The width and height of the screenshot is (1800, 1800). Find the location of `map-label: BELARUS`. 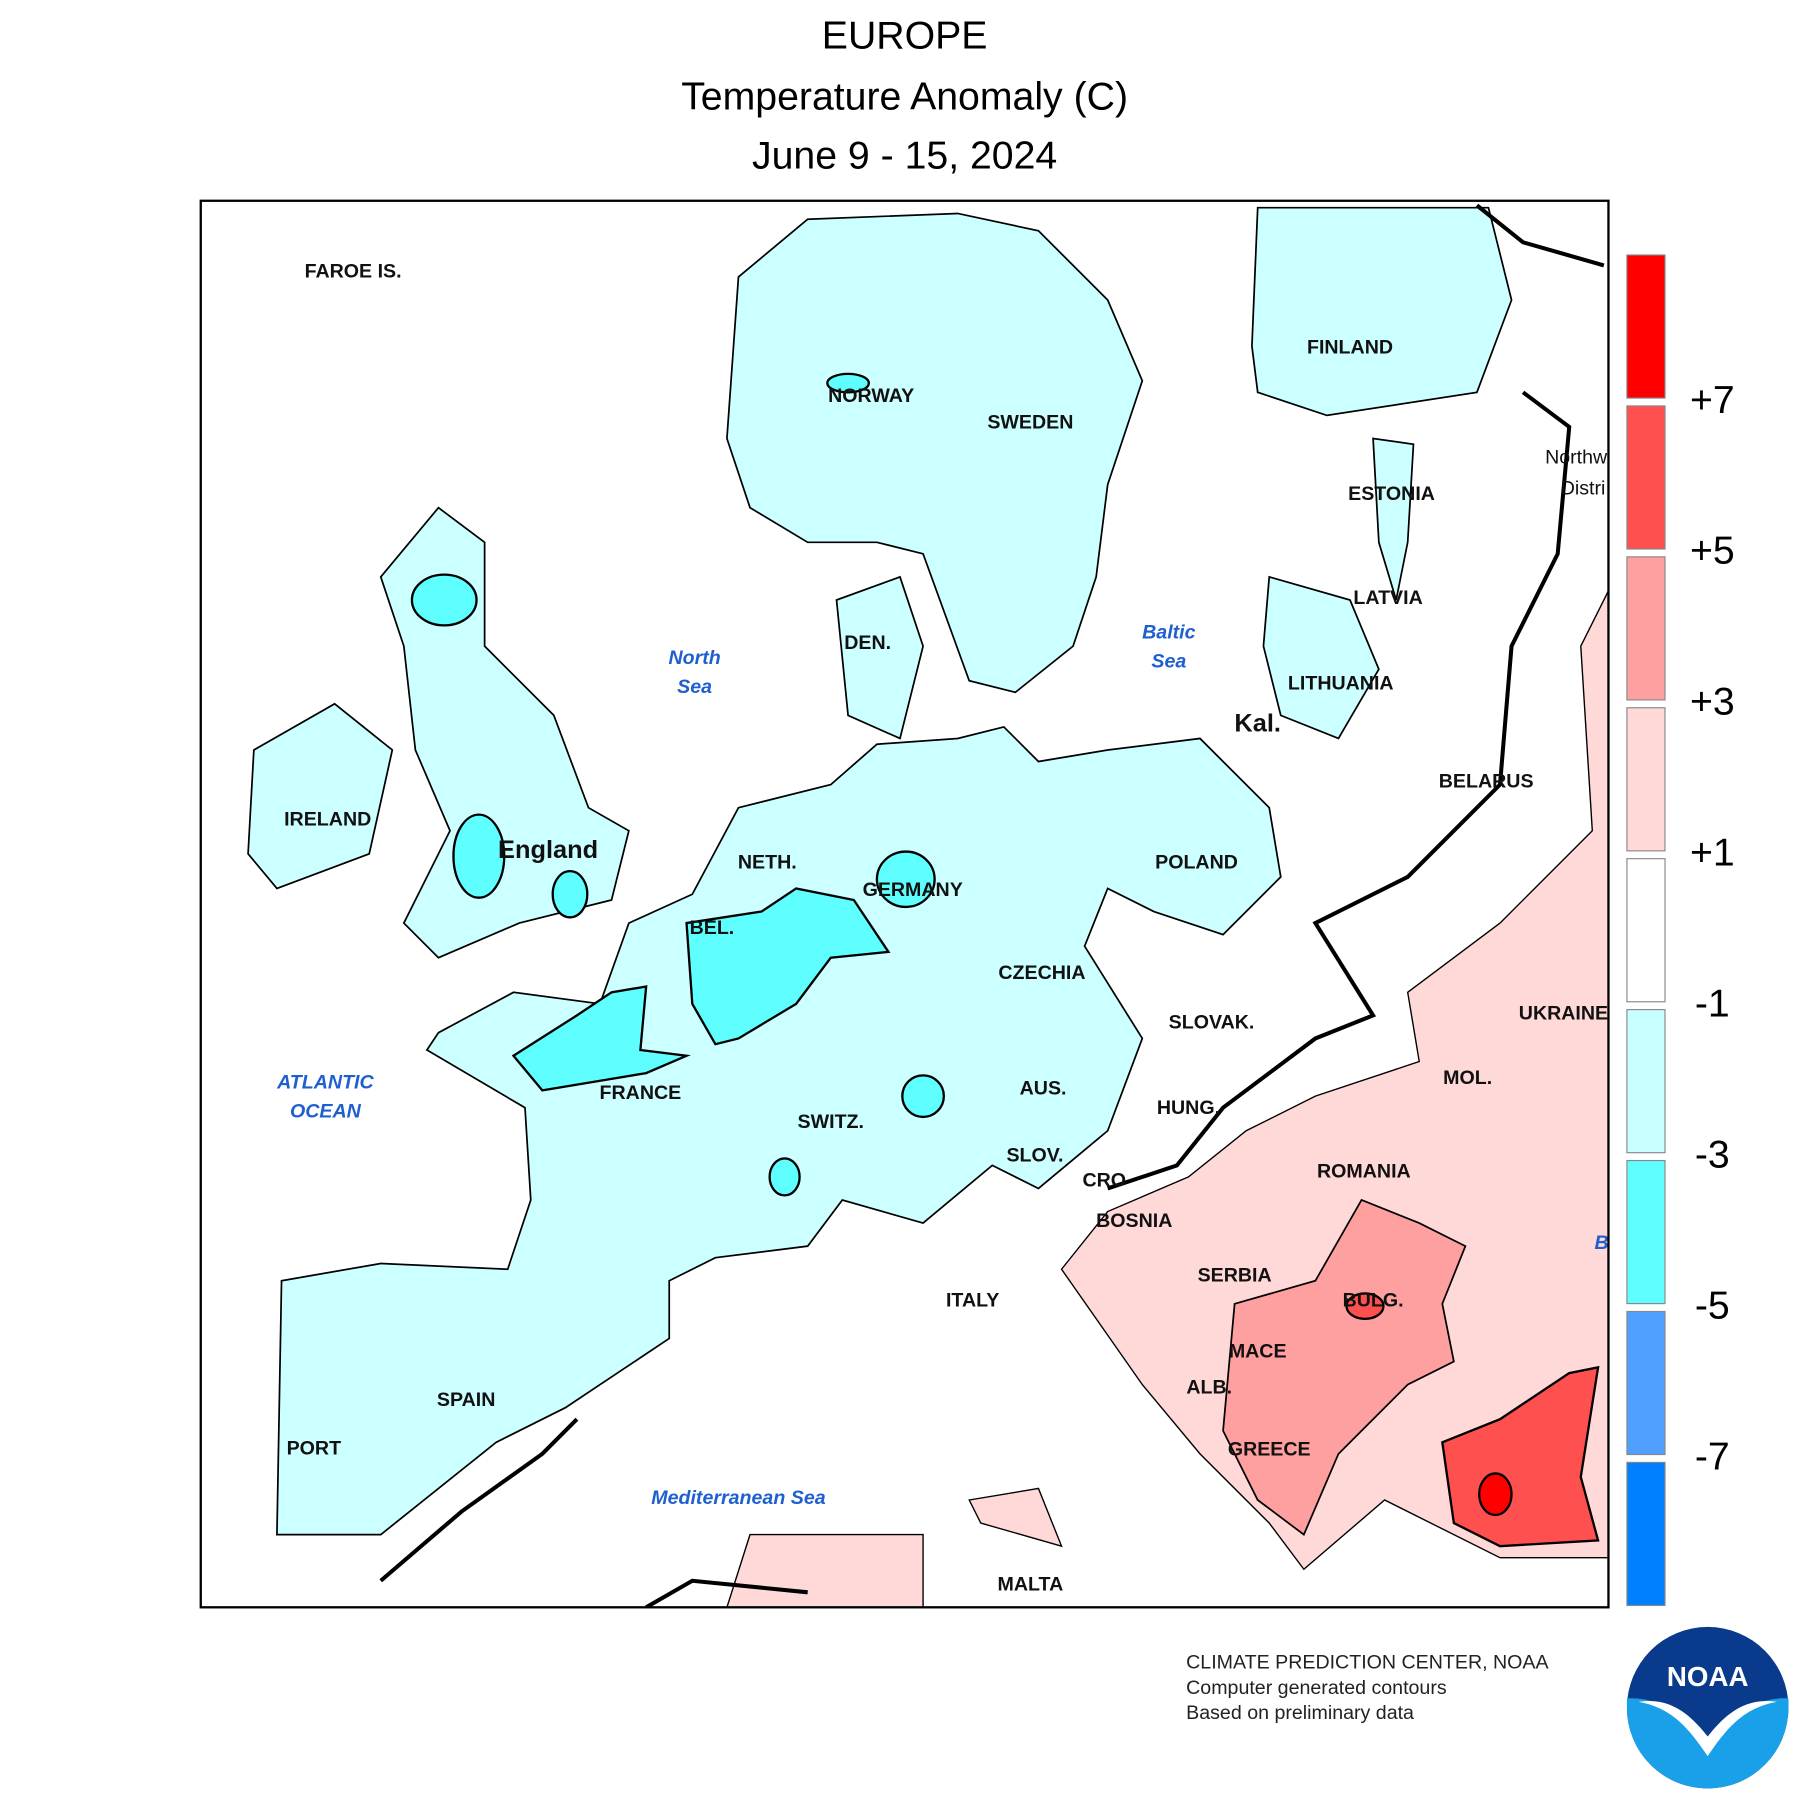

map-label: BELARUS is located at coordinates (1486, 781).